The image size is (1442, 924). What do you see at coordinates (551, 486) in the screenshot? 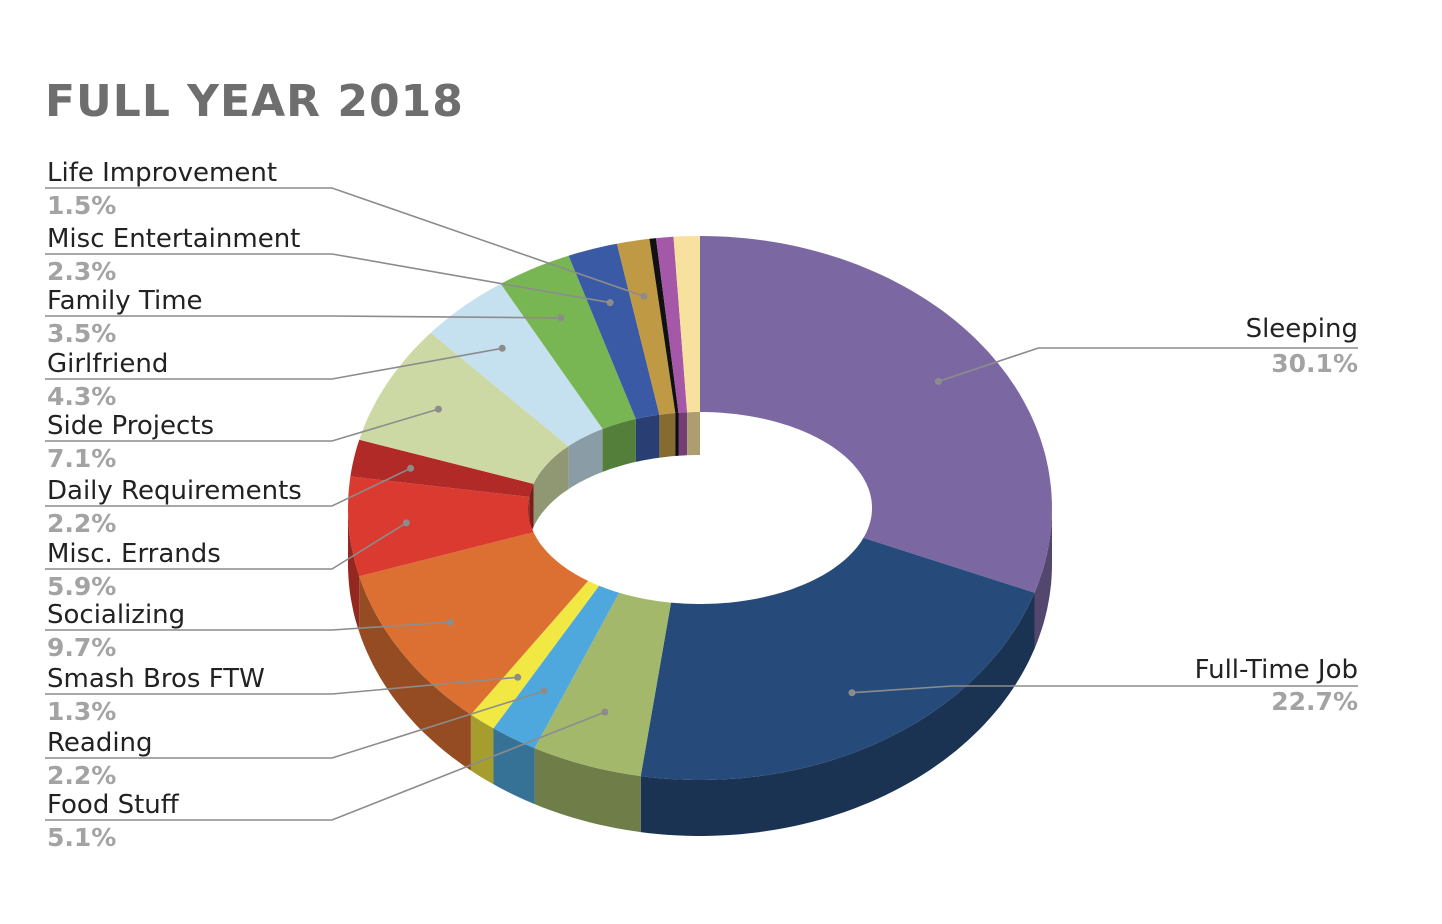
I see `inner-wall-side-projects` at bounding box center [551, 486].